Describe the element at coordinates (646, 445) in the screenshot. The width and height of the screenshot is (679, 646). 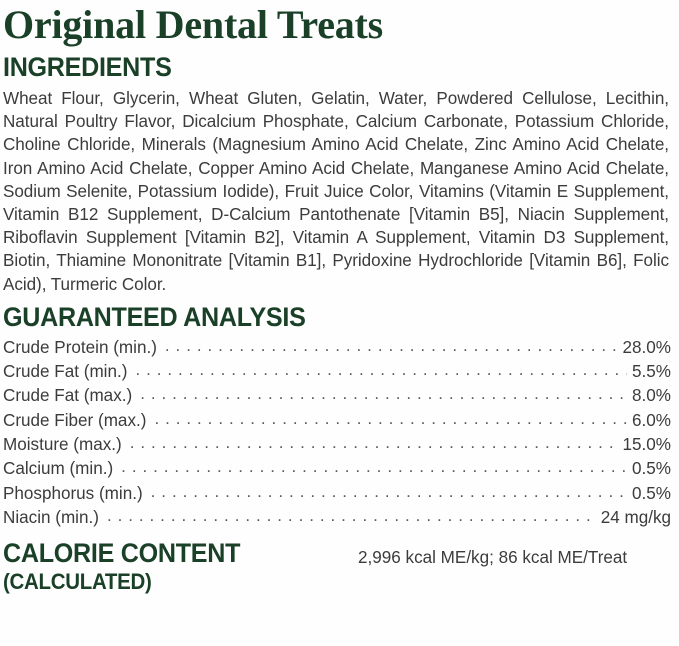
I see `analysis-value: 15.0%` at that location.